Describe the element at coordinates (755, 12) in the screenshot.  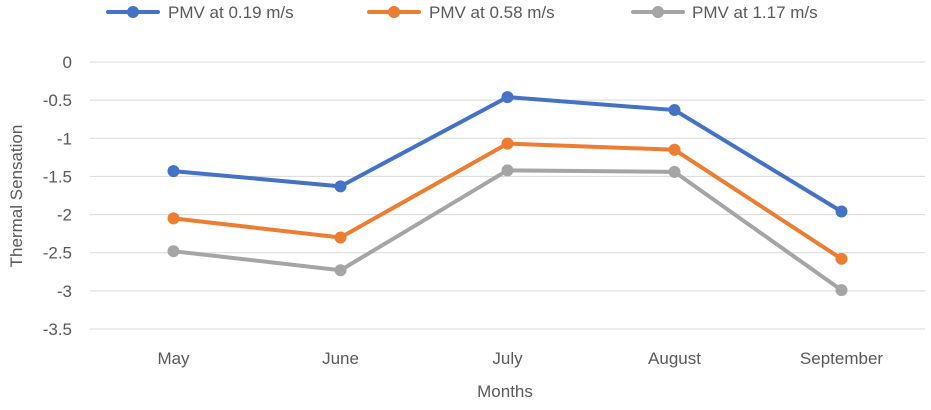
I see `legend-label: PMV at 1.17 m/s` at that location.